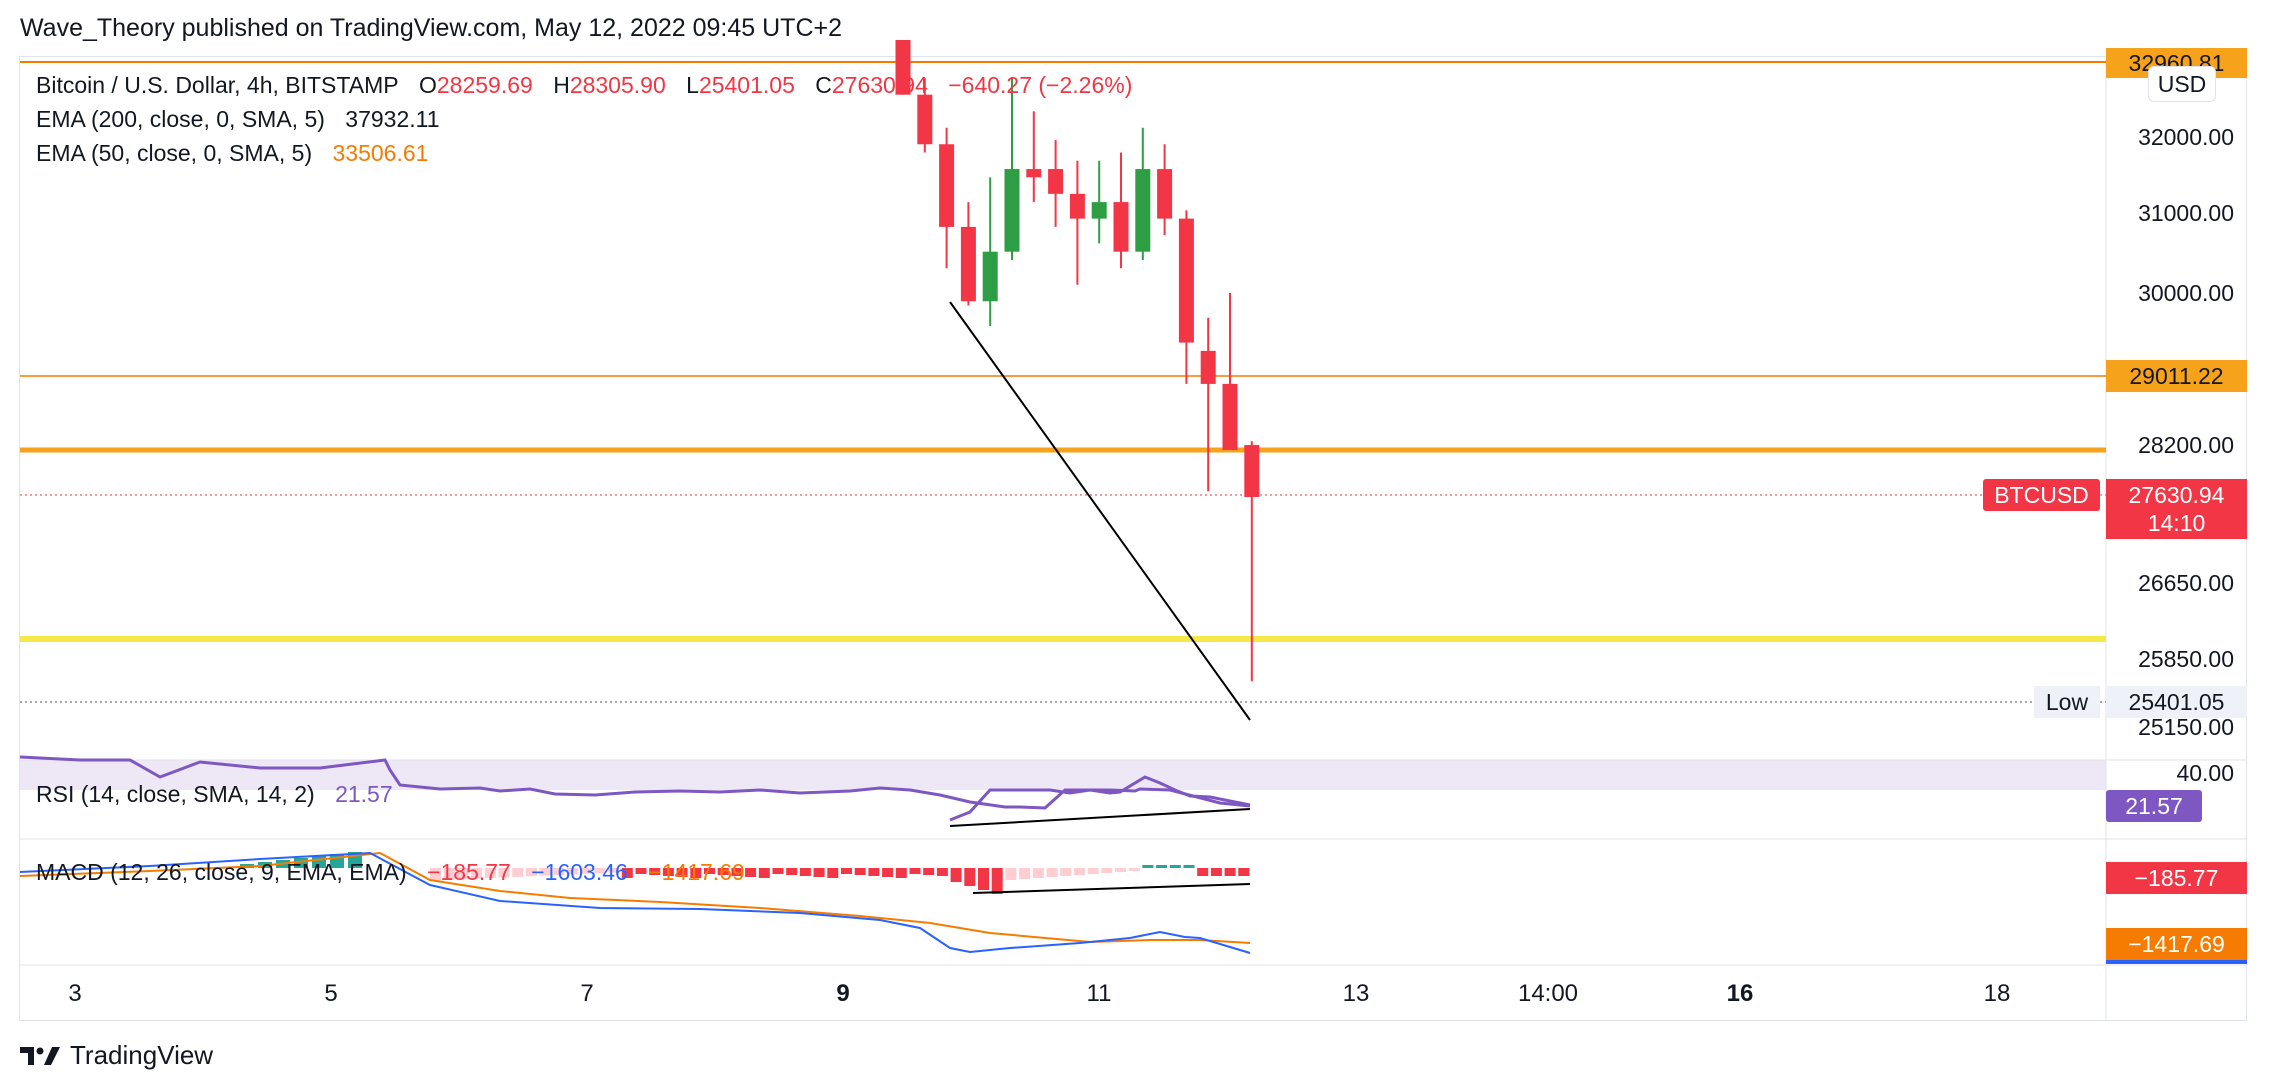  Describe the element at coordinates (635, 897) in the screenshot. I see `macd-signal-line` at that location.